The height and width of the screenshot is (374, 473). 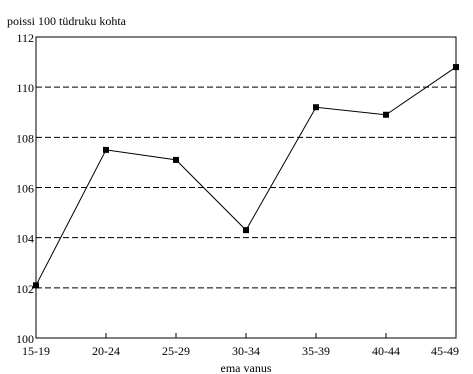 I want to click on x-axis-label: ema vanus, so click(x=246, y=367).